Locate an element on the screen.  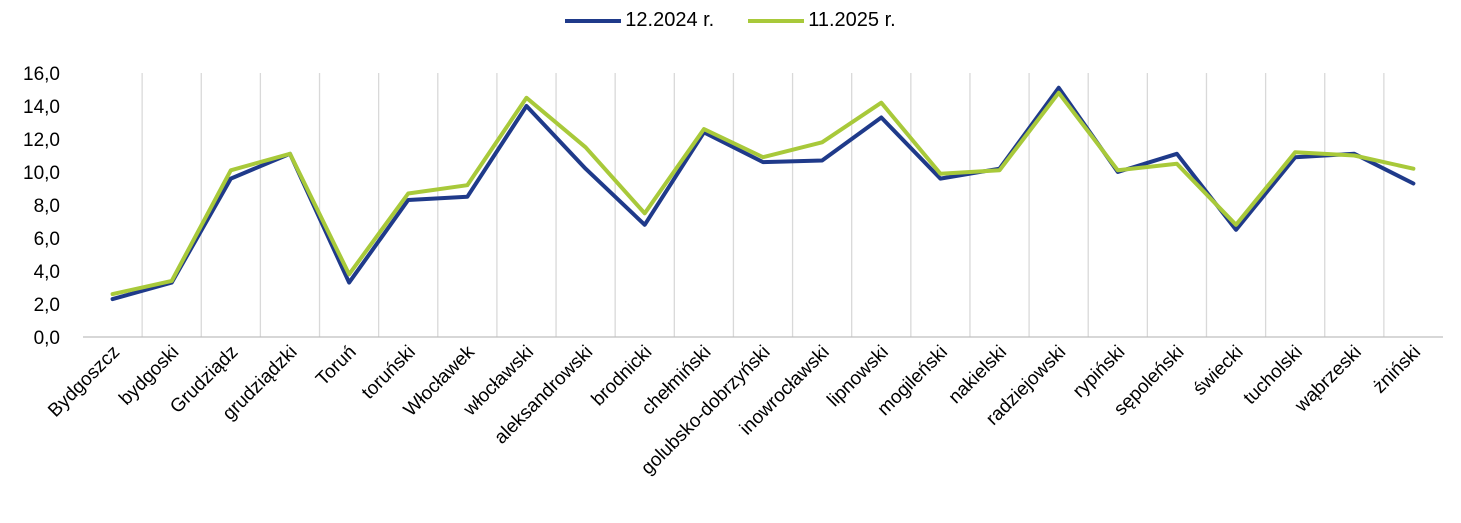
x-tick-label: rypiński is located at coordinates (1099, 372).